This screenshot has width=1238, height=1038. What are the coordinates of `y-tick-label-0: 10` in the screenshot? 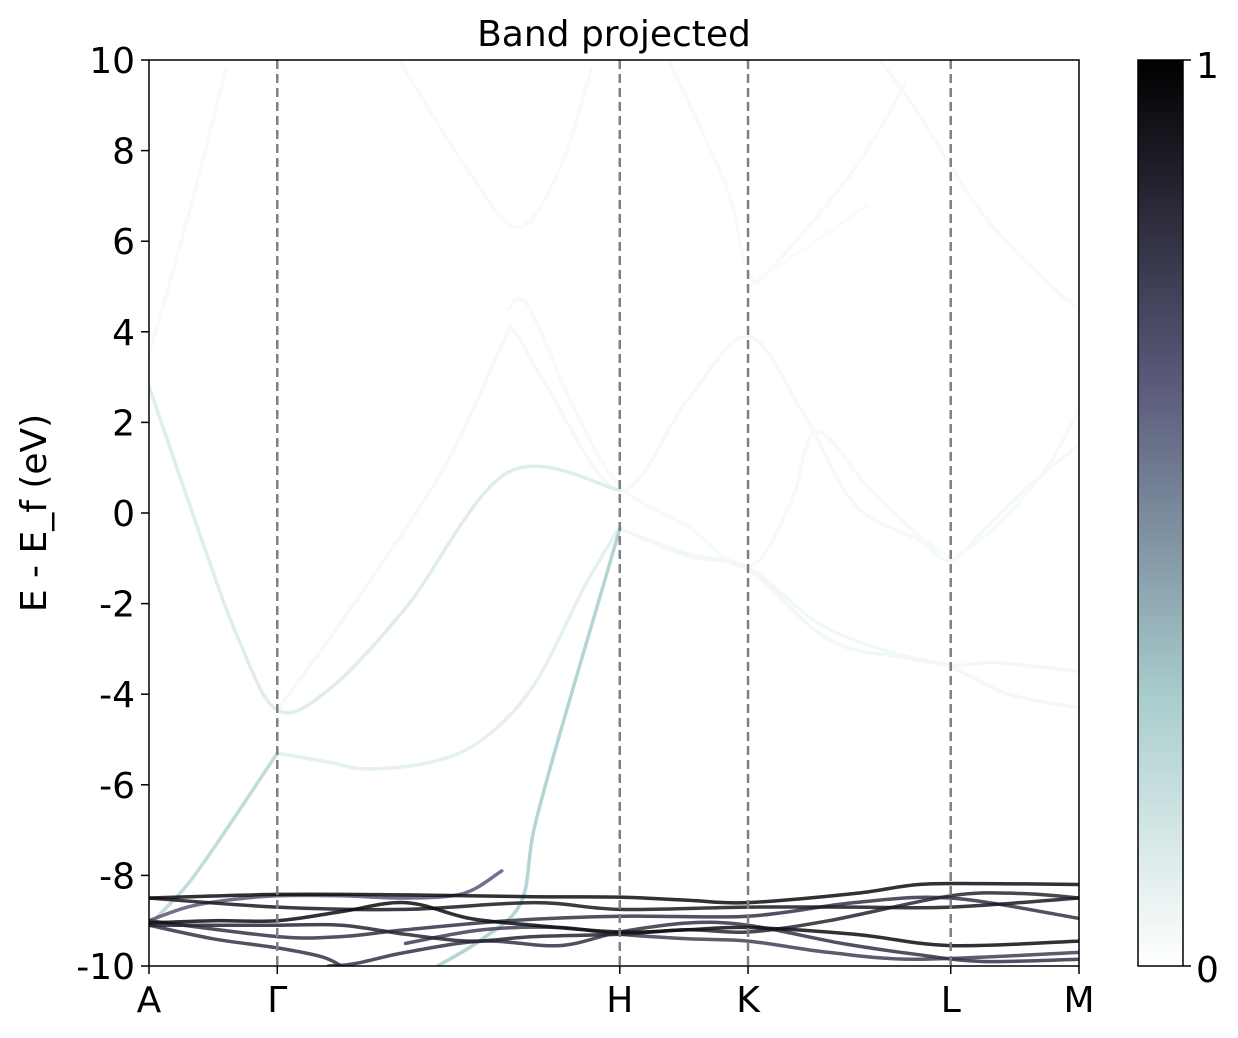 It's located at (112, 61).